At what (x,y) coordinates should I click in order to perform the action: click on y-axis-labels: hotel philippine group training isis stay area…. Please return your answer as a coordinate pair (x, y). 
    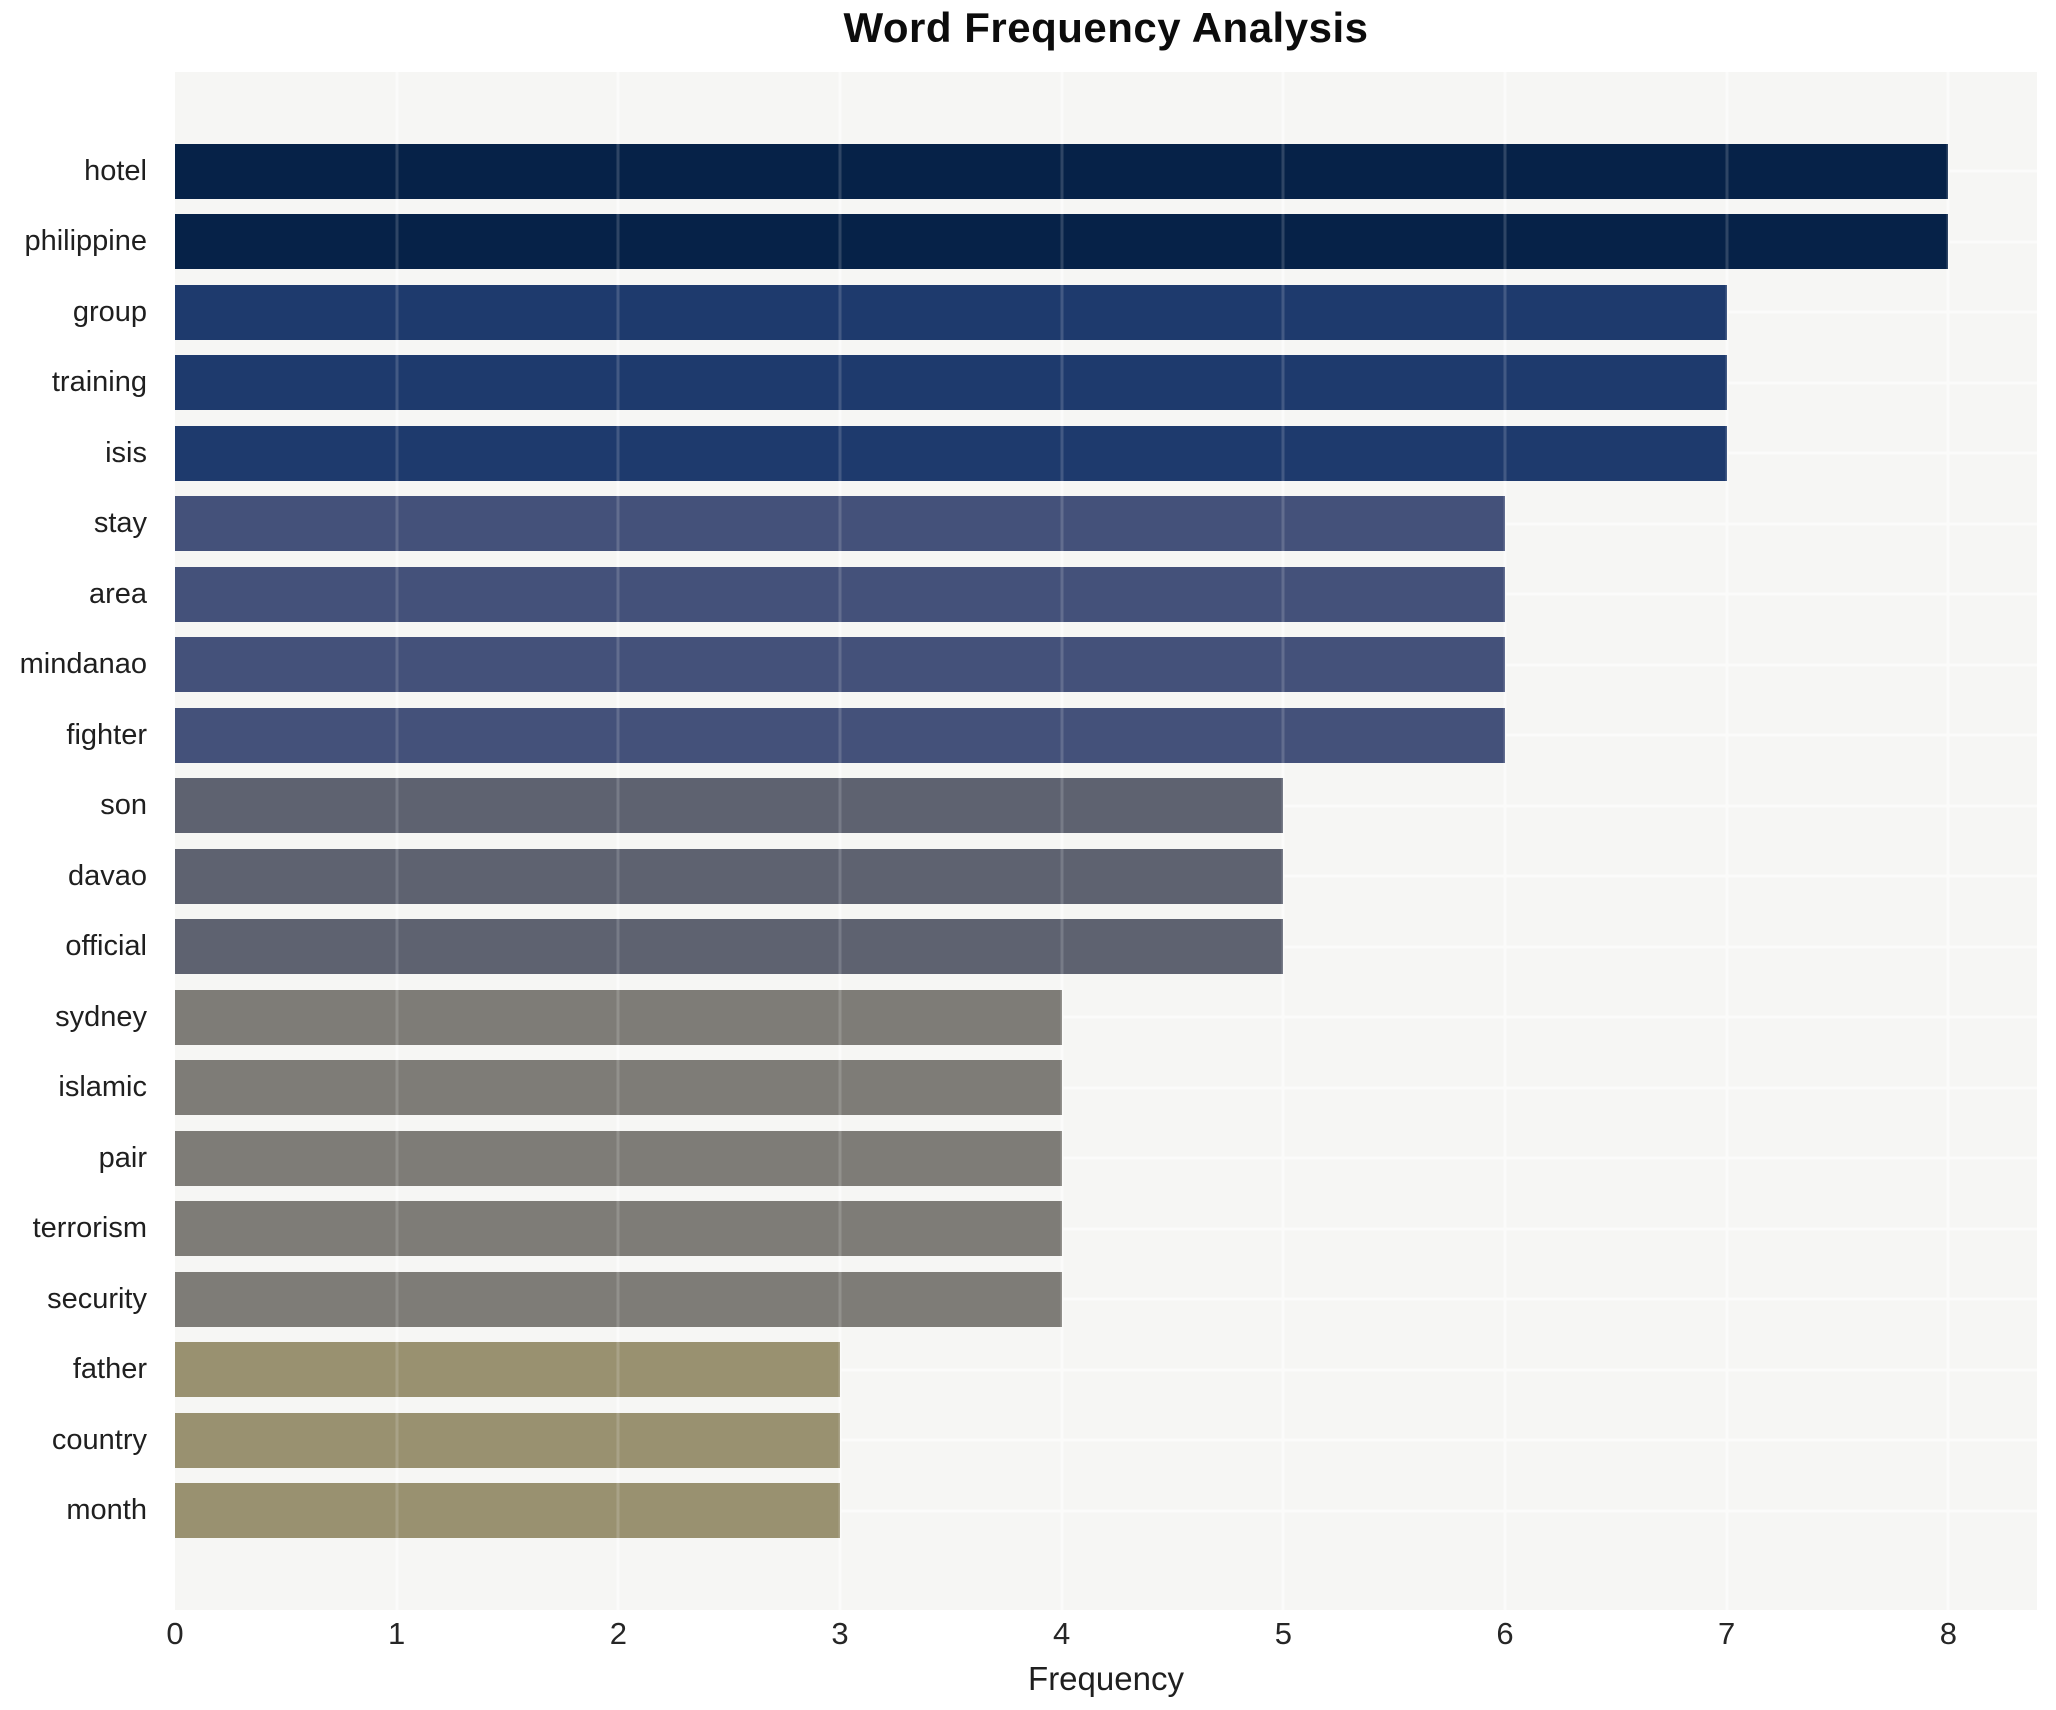
    Looking at the image, I should click on (80, 841).